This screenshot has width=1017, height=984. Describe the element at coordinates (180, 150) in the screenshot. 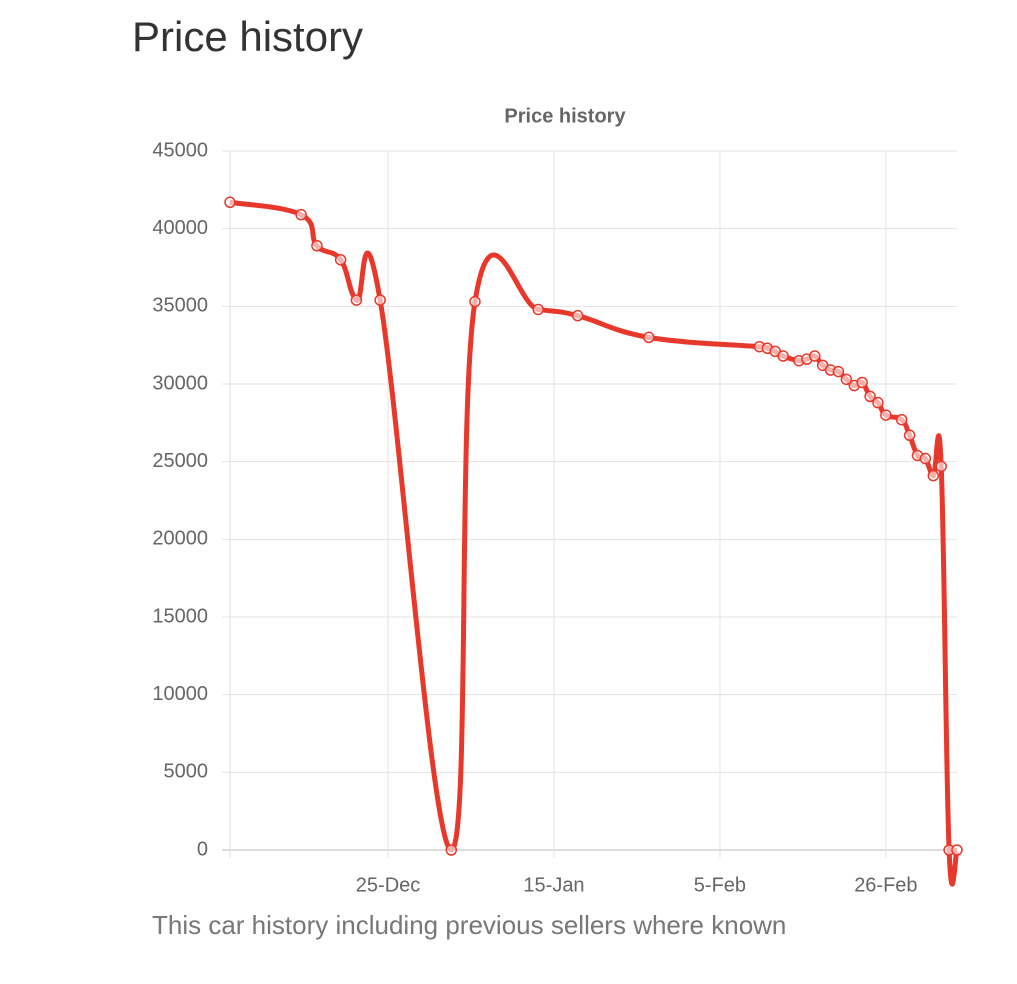

I see `y-tick-label: 45000` at that location.